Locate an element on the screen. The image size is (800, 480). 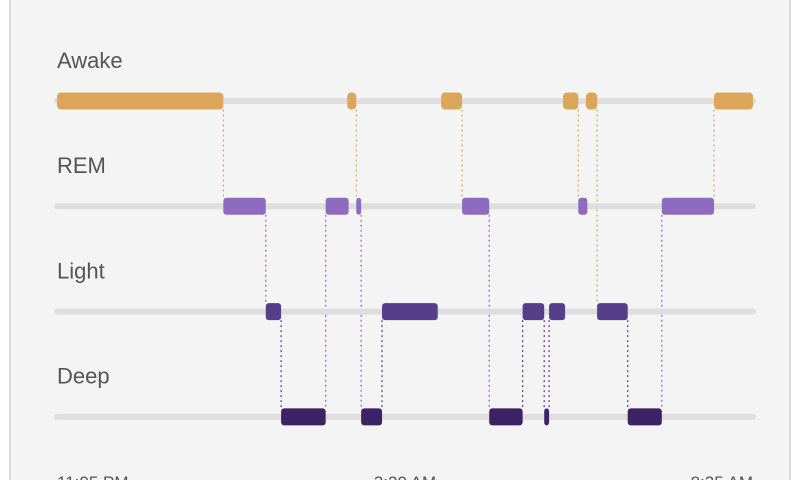
x-tick-label: 8:35 AM is located at coordinates (722, 476).